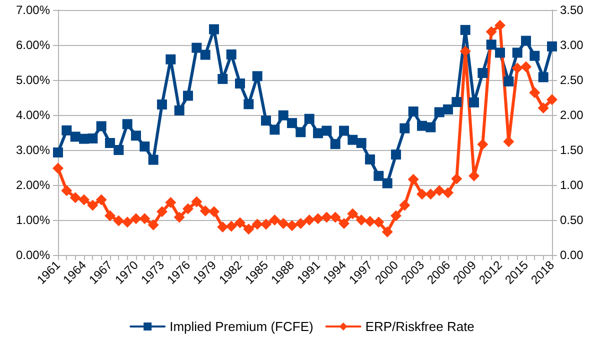  I want to click on legend-label: ERP/Riskfree Rate, so click(419, 326).